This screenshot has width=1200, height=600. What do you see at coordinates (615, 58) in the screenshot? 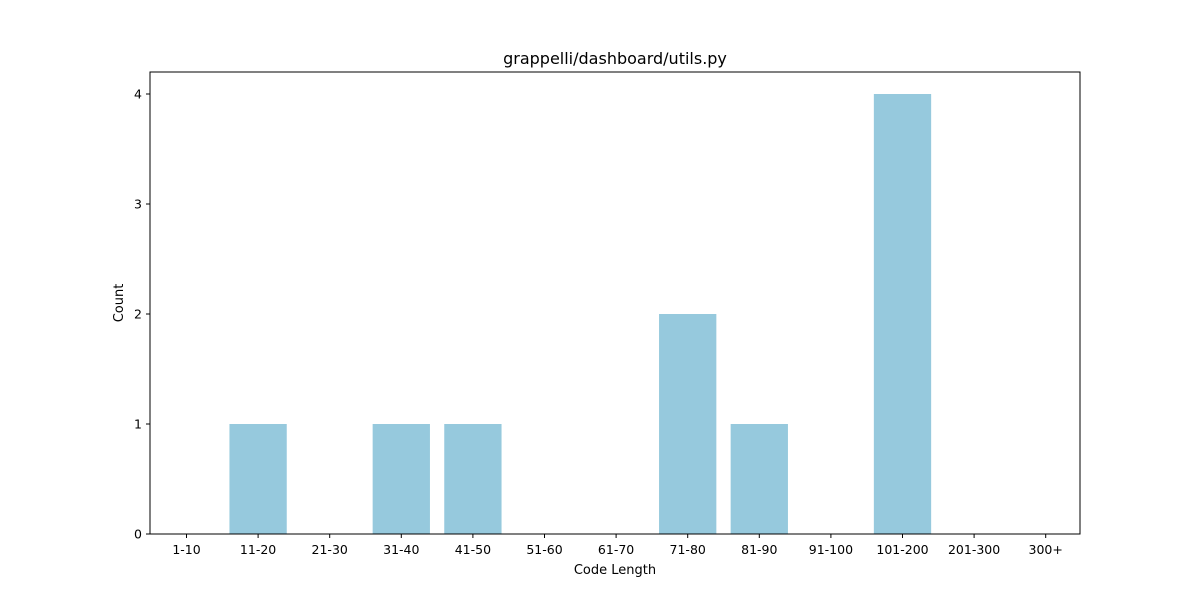
I see `chart-title: grappelli/dashboard/utils.py` at bounding box center [615, 58].